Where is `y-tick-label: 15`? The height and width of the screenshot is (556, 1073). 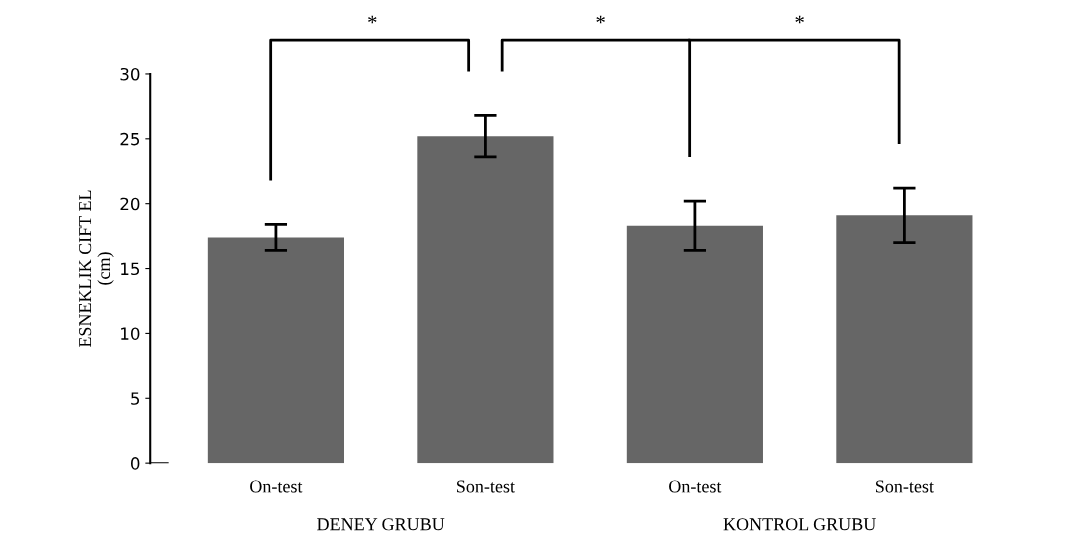
y-tick-label: 15 is located at coordinates (130, 269).